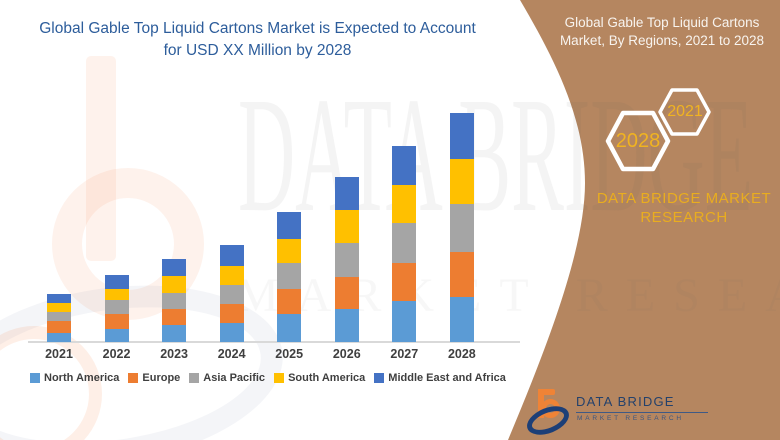 The width and height of the screenshot is (780, 440). I want to click on hexagon-2021-outline, so click(684, 112).